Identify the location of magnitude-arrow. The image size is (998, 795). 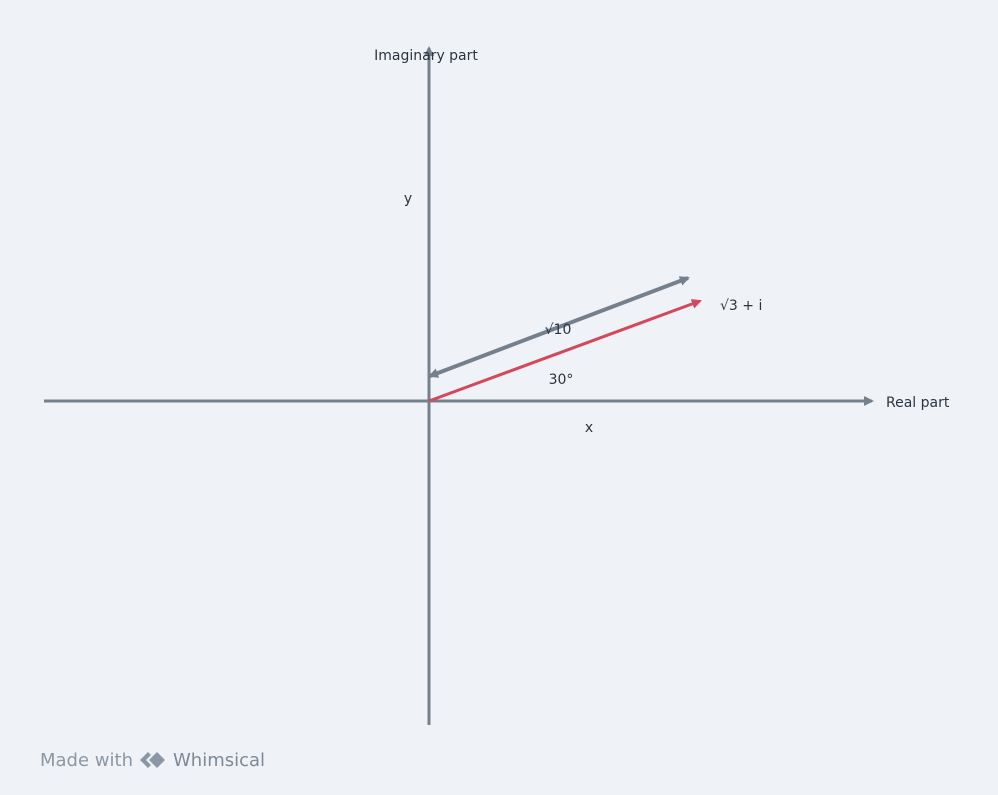
(559, 327).